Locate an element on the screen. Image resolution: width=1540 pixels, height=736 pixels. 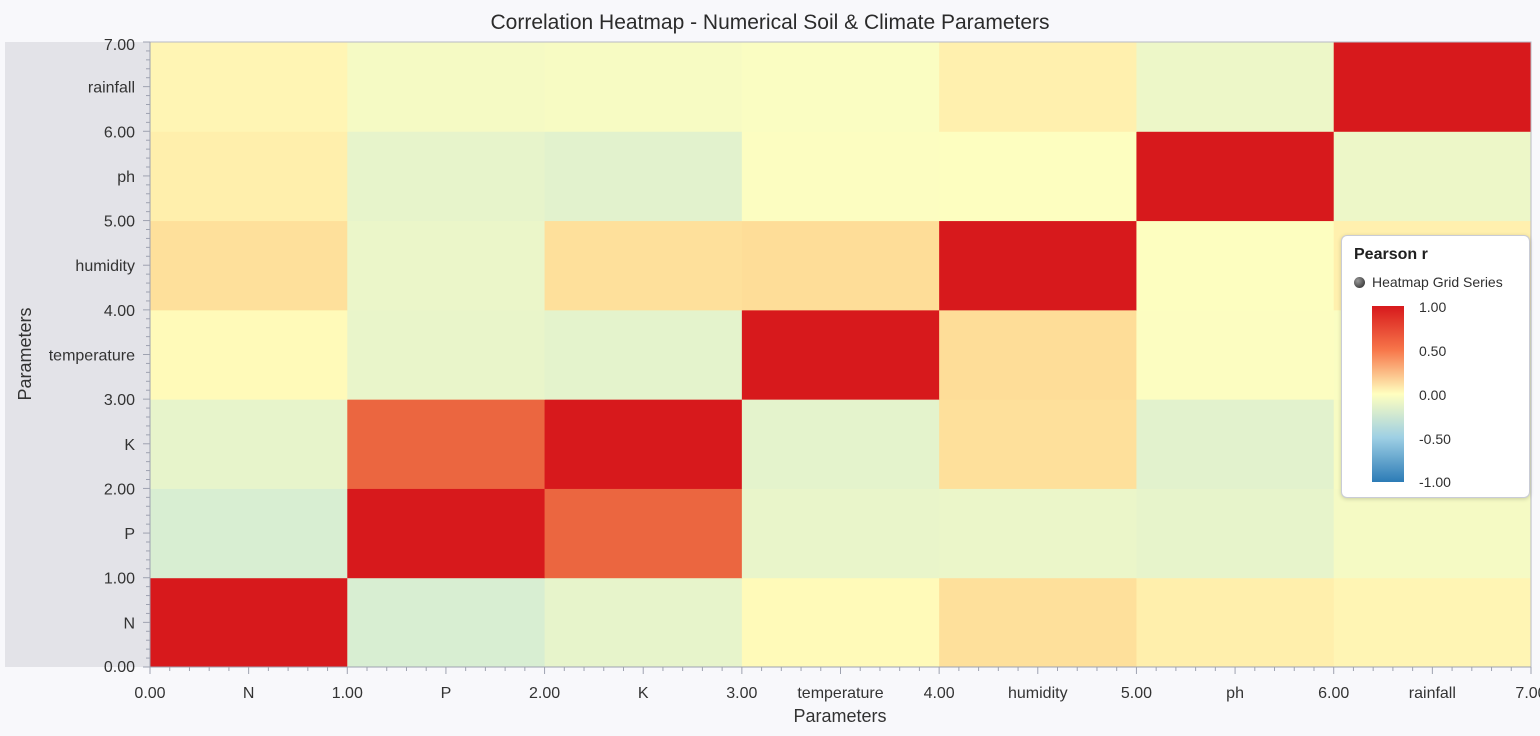
y-tick-label: 3.00 is located at coordinates (119, 400).